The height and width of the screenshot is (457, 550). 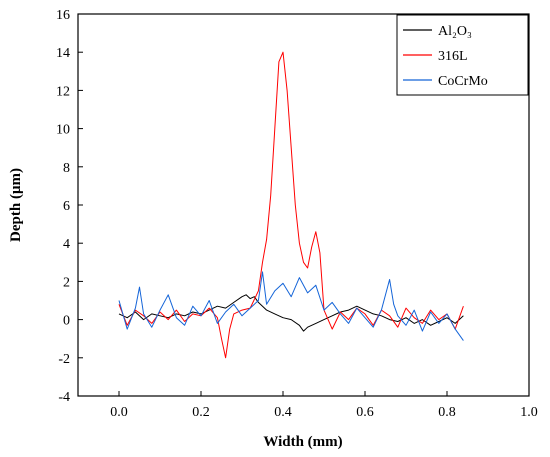 I want to click on x-tick-label: 0.6, so click(x=365, y=412).